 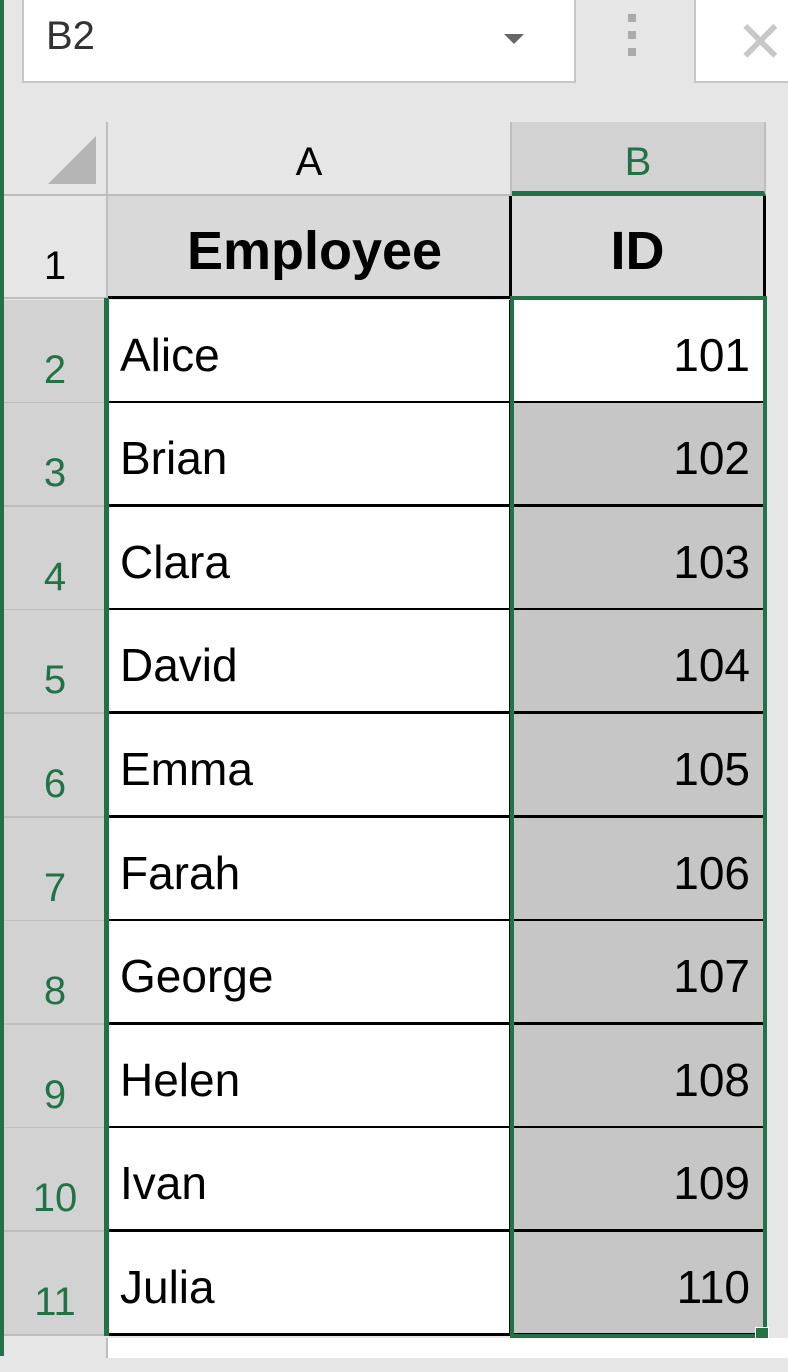 I want to click on employee-cell: Clara, so click(x=310, y=558).